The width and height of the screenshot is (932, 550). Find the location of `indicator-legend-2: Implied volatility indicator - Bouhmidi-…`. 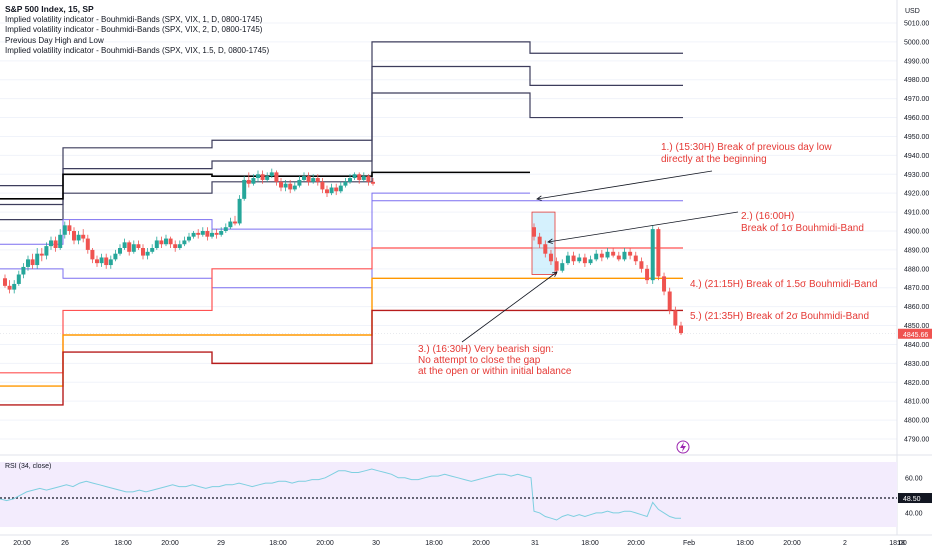

indicator-legend-2: Implied volatility indicator - Bouhmidi-… is located at coordinates (134, 29).